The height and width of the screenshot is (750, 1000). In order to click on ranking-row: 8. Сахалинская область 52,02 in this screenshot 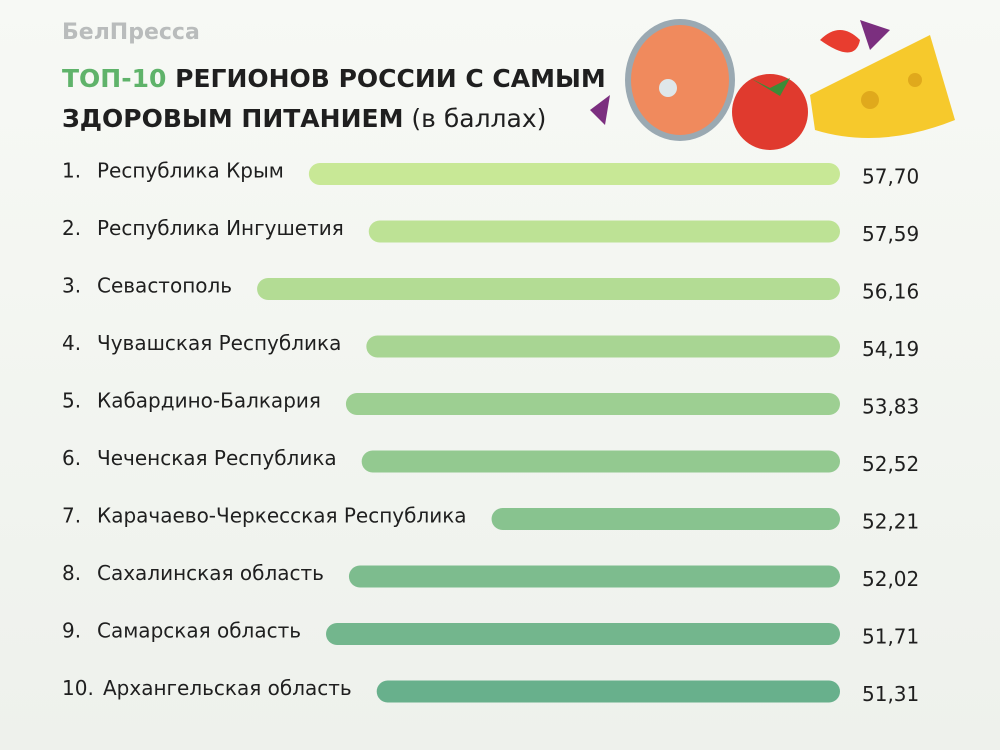, I will do `click(490, 576)`.